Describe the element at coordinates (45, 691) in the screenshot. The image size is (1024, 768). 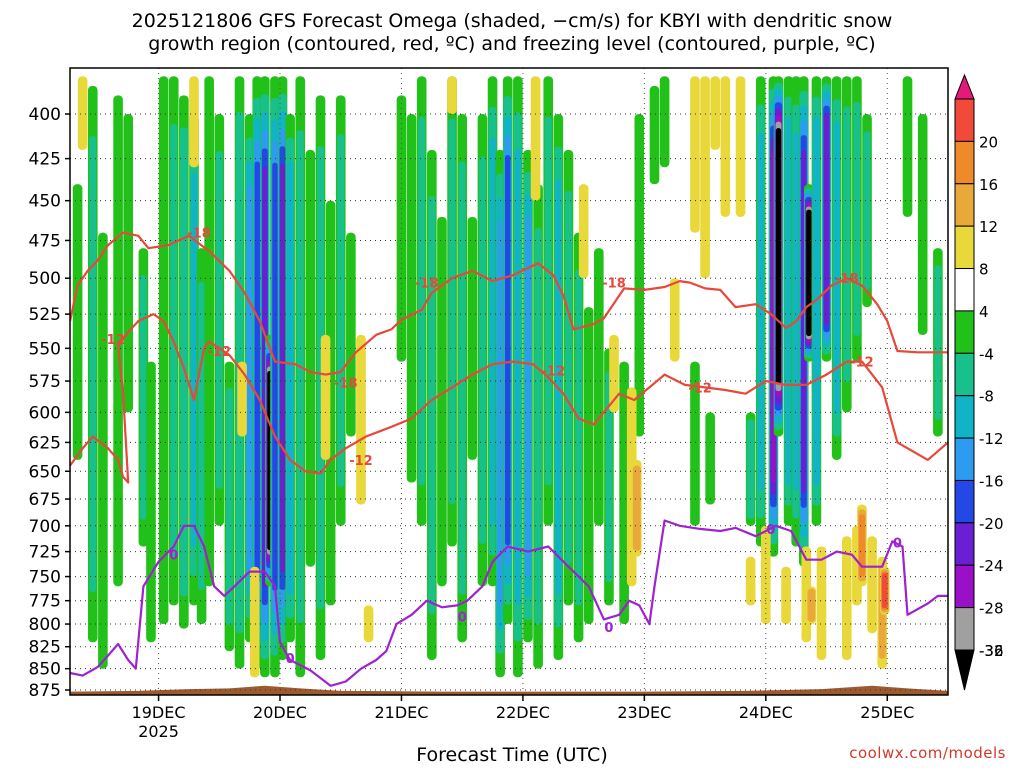
I see `y-tick-label: 875` at that location.